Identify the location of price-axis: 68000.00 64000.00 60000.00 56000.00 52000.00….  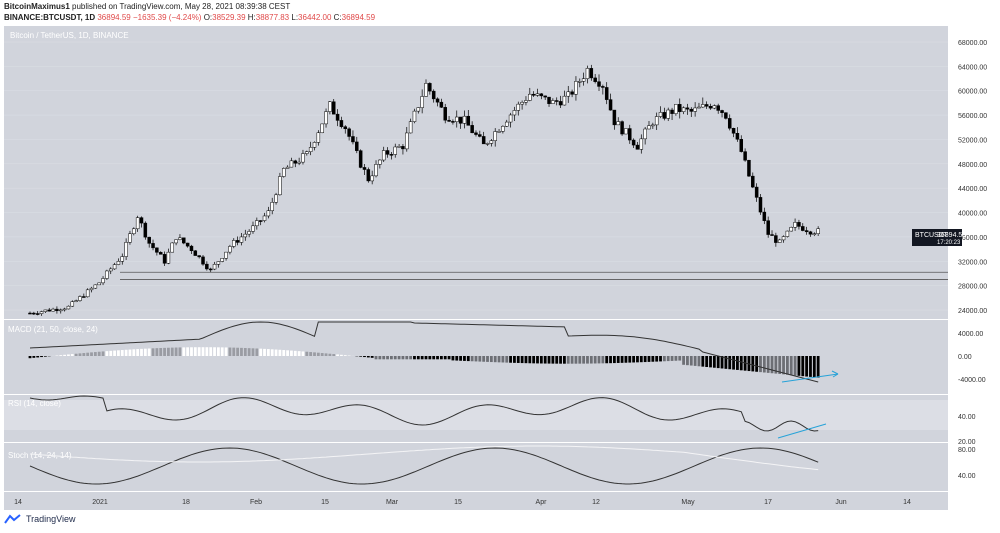
(972, 177).